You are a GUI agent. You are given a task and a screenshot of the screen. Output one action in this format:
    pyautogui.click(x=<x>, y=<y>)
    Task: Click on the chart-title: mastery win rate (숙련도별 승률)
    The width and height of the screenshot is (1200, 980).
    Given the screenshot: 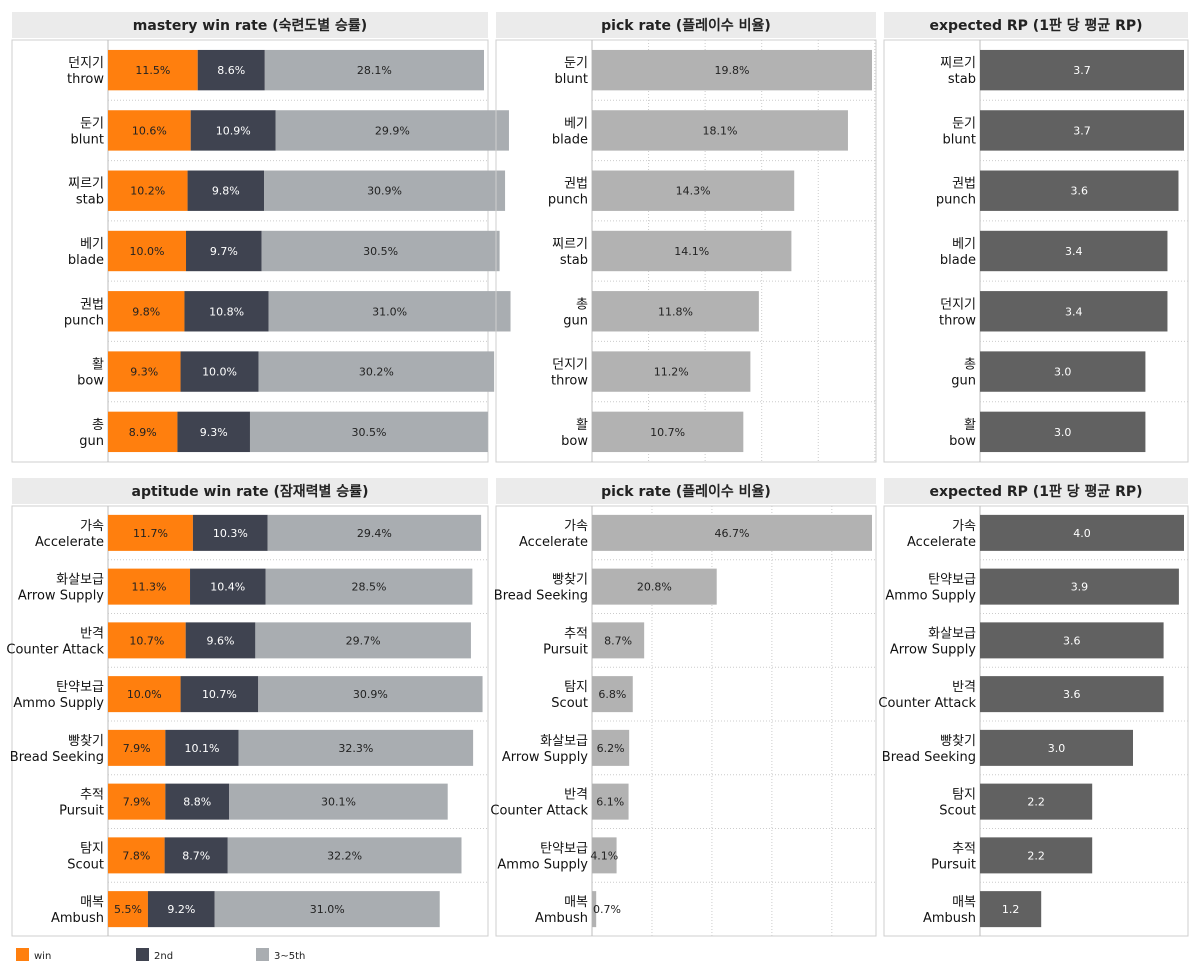 What is the action you would take?
    pyautogui.click(x=250, y=25)
    